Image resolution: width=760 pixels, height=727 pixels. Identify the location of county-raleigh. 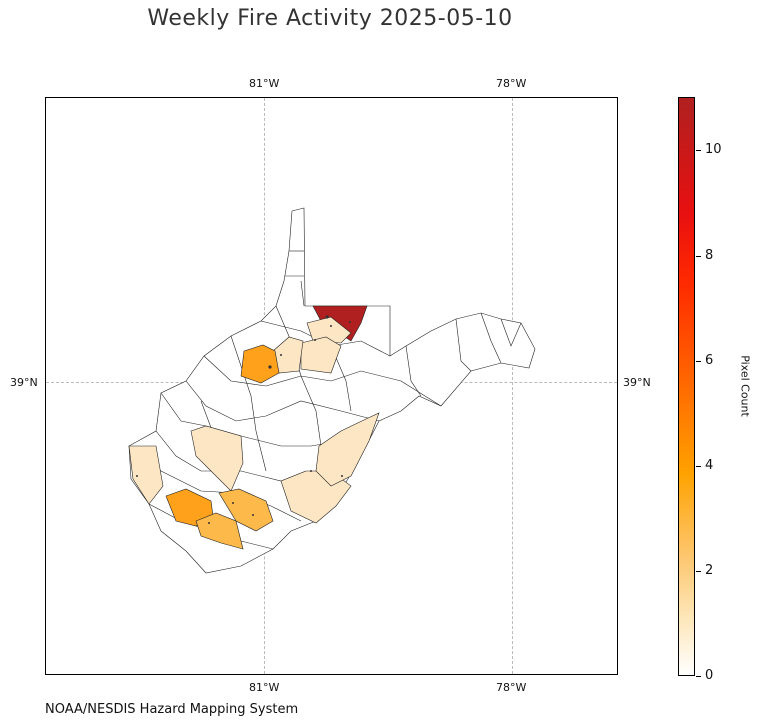
(246, 510).